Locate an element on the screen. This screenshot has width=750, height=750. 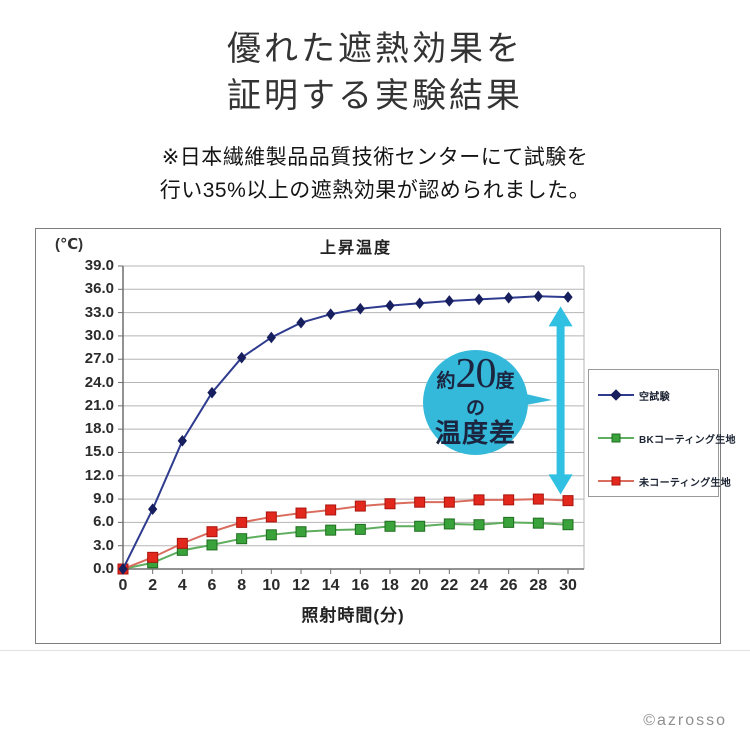
legend-item-bk-coated: BKコーティング生地 is located at coordinates (667, 439).